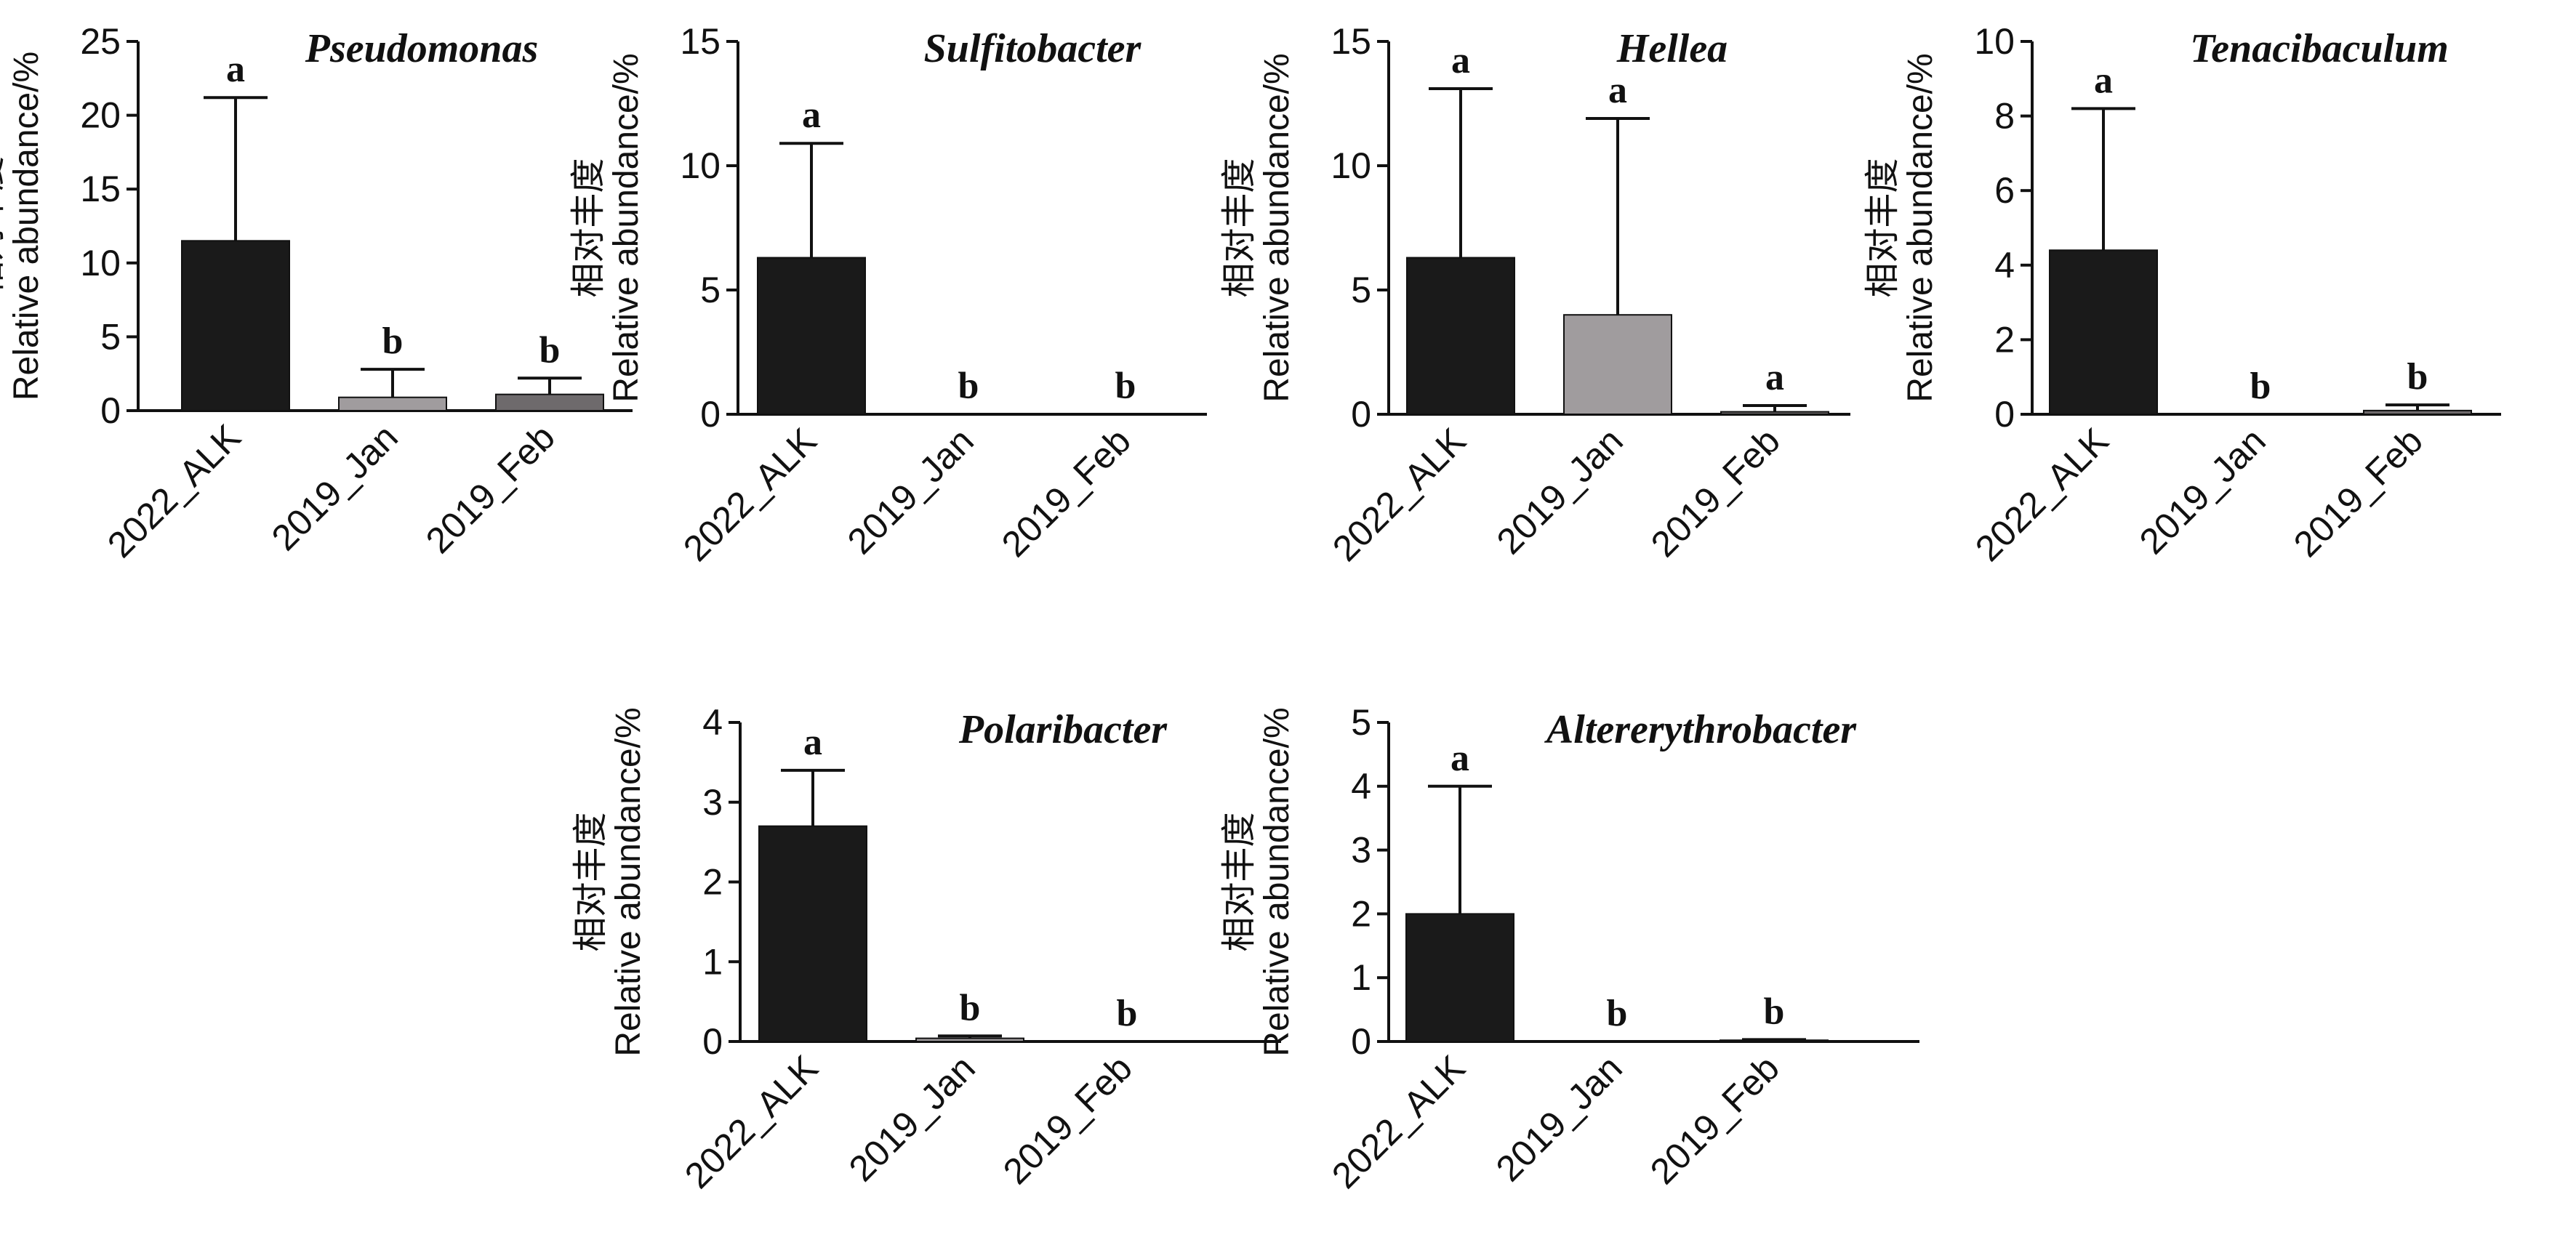 This screenshot has height=1237, width=2576. I want to click on y-tick-label: 8, so click(2005, 117).